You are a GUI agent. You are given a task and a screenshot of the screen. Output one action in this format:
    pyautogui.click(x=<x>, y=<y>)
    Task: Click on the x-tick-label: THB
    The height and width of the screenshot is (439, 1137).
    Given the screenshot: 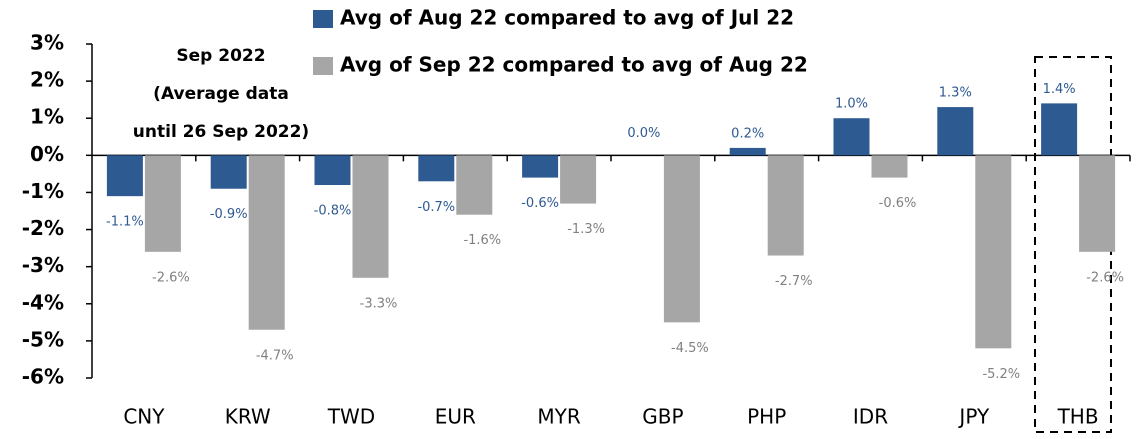 What is the action you would take?
    pyautogui.click(x=1078, y=417)
    